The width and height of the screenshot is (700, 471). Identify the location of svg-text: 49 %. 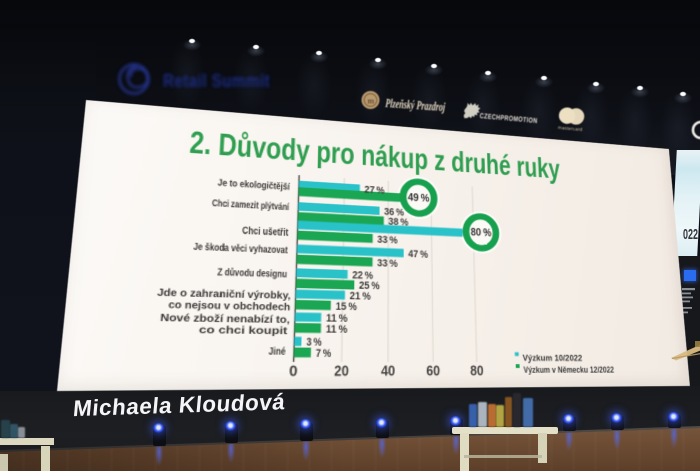
(419, 197).